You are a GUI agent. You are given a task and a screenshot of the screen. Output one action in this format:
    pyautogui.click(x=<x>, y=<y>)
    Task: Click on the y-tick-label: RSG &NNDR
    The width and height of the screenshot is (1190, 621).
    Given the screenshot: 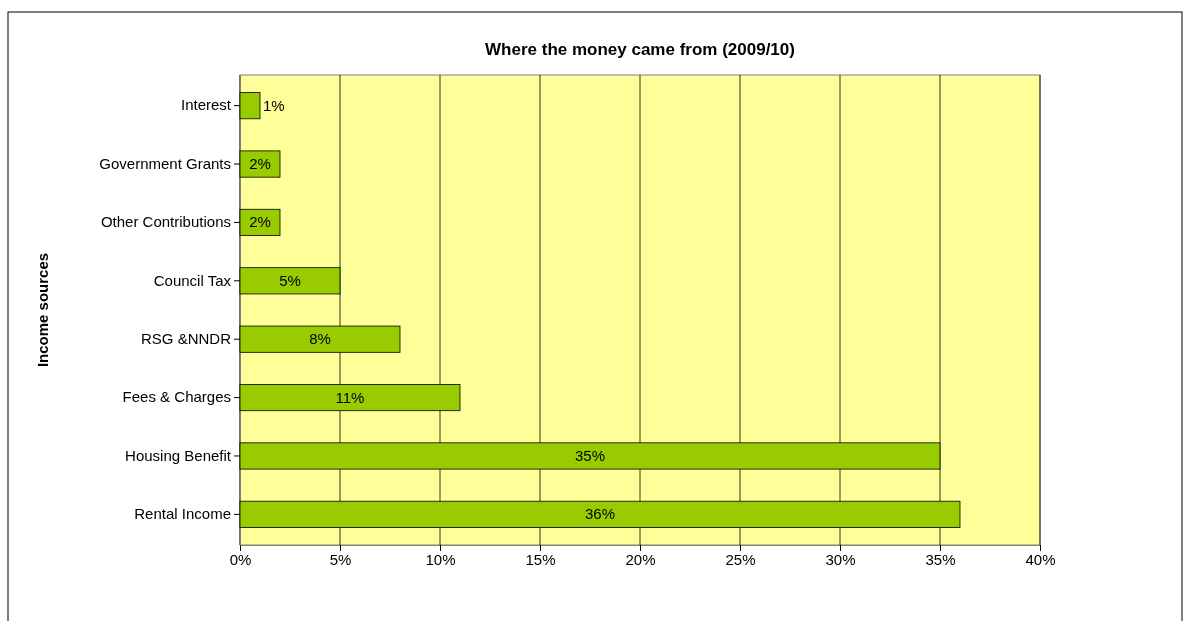 What is the action you would take?
    pyautogui.click(x=186, y=338)
    